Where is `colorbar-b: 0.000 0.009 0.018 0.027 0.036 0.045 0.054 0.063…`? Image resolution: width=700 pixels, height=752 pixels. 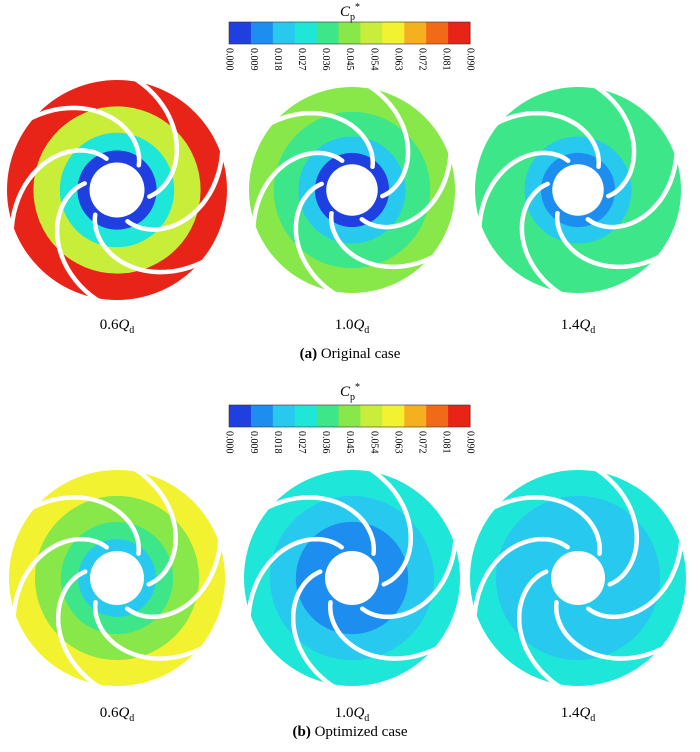
colorbar-b: 0.000 0.009 0.018 0.027 0.036 0.045 0.054 0.063… is located at coordinates (350, 429).